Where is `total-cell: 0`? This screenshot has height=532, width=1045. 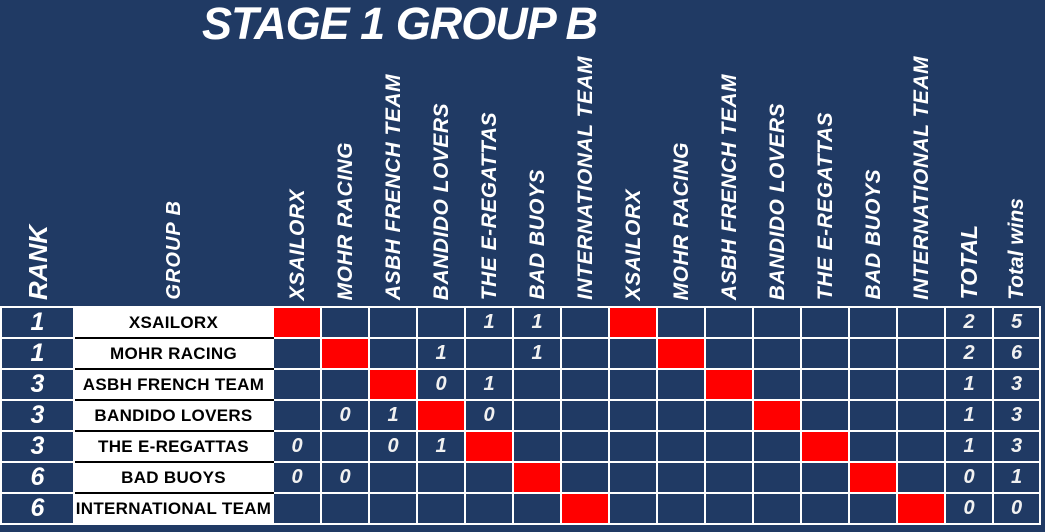 total-cell: 0 is located at coordinates (969, 508).